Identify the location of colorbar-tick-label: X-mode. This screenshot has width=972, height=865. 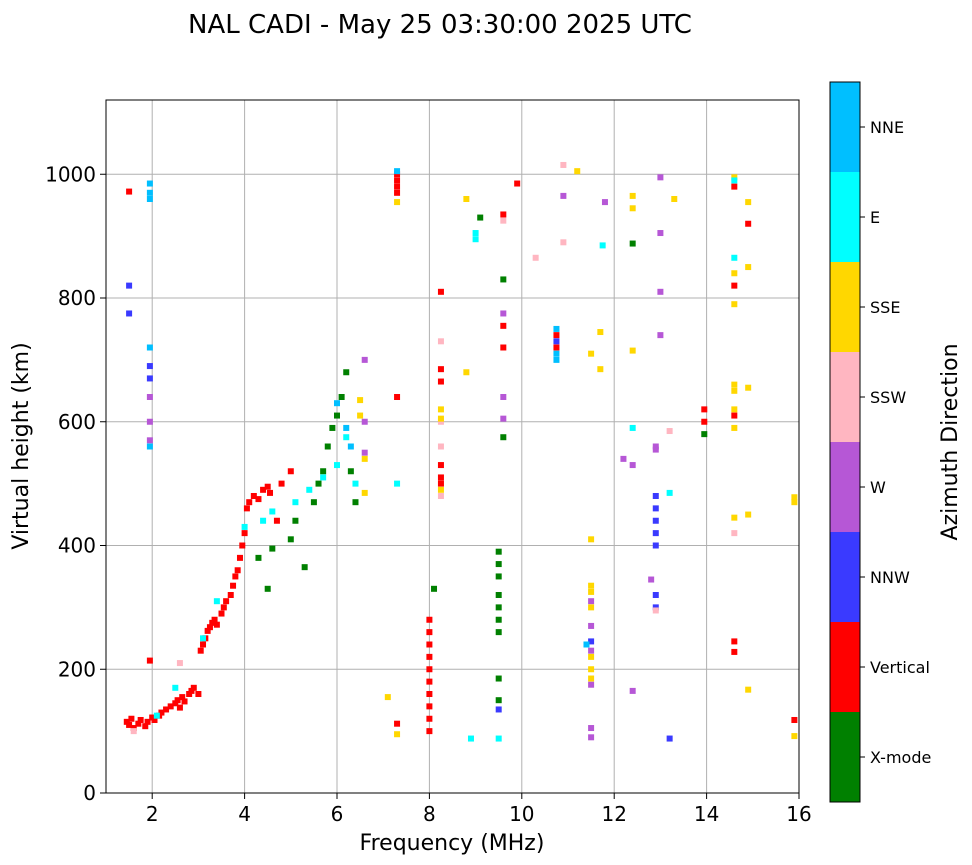
(900, 757).